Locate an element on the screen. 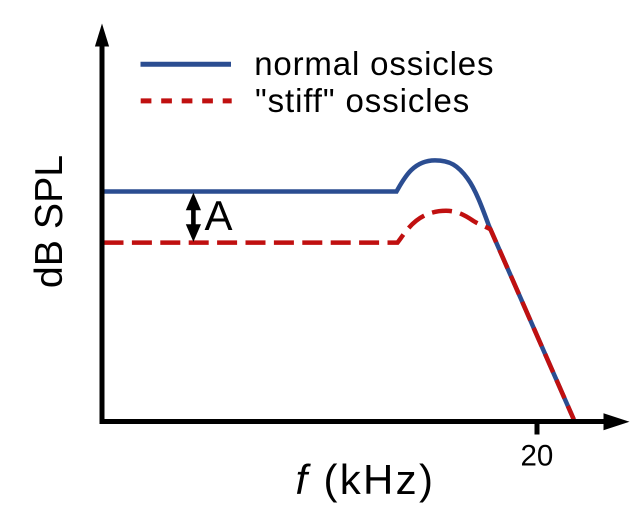  svg-text: dB SPL is located at coordinates (49, 221).